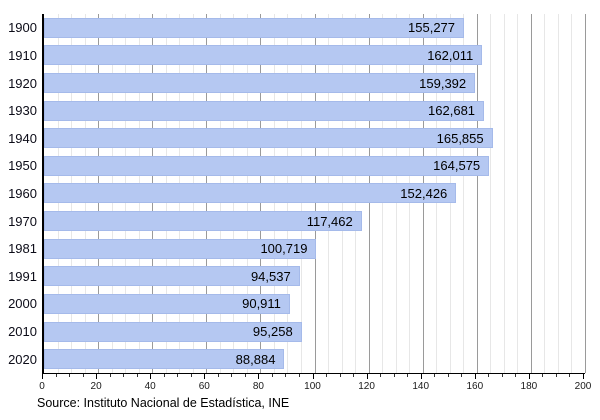 This screenshot has width=600, height=420. I want to click on bar: 162,011, so click(263, 55).